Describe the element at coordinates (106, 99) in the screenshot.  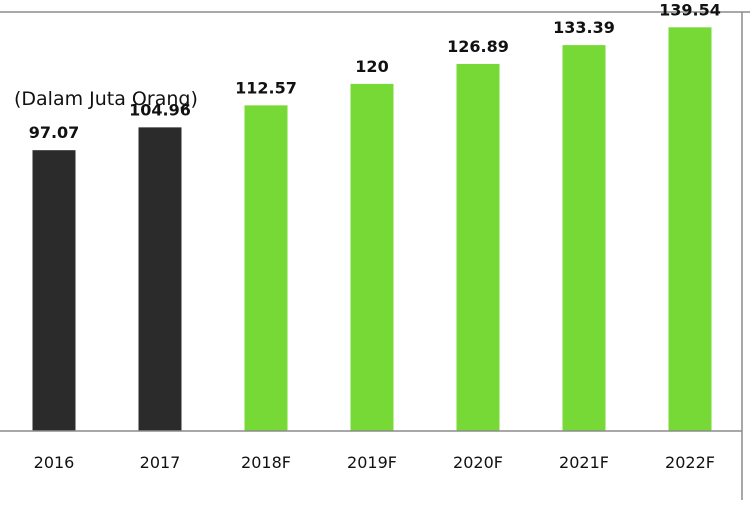
I see `unit-label: (Dalam Juta Orang)` at that location.